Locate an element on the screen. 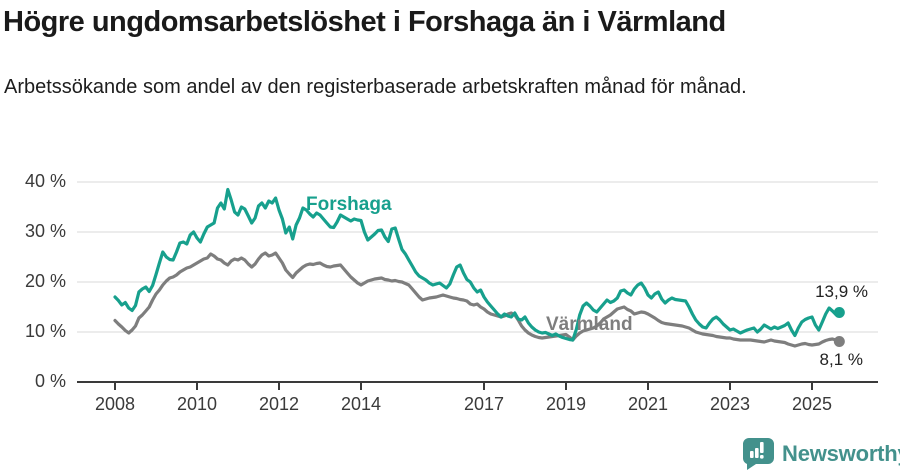 The width and height of the screenshot is (900, 474). bar-chart-glyph is located at coordinates (757, 450).